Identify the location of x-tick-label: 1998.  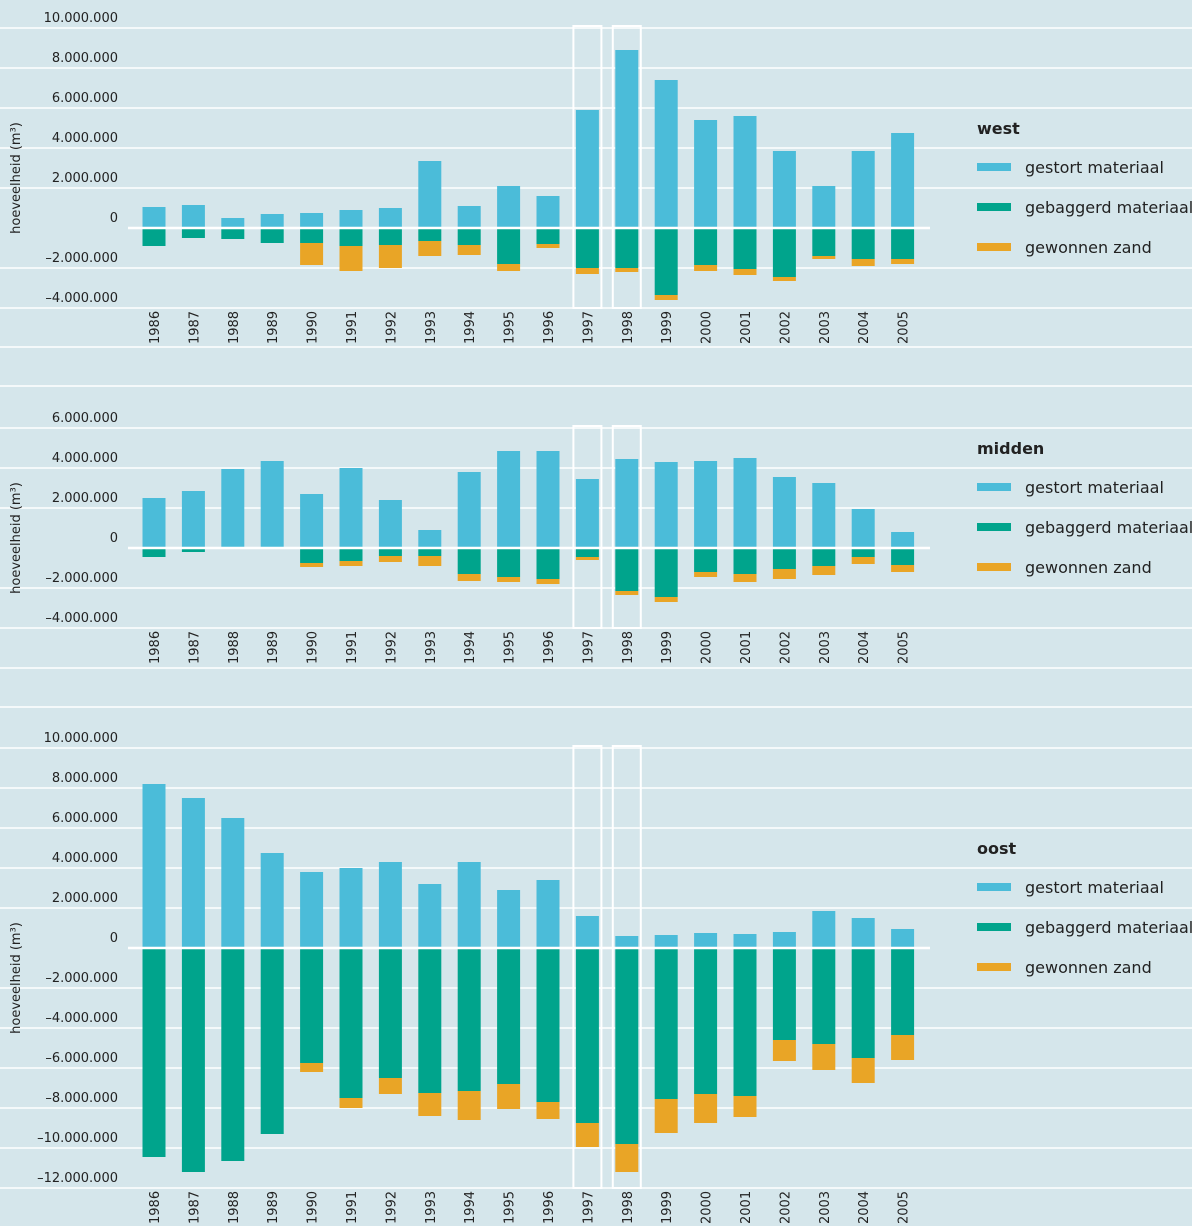
(628, 327).